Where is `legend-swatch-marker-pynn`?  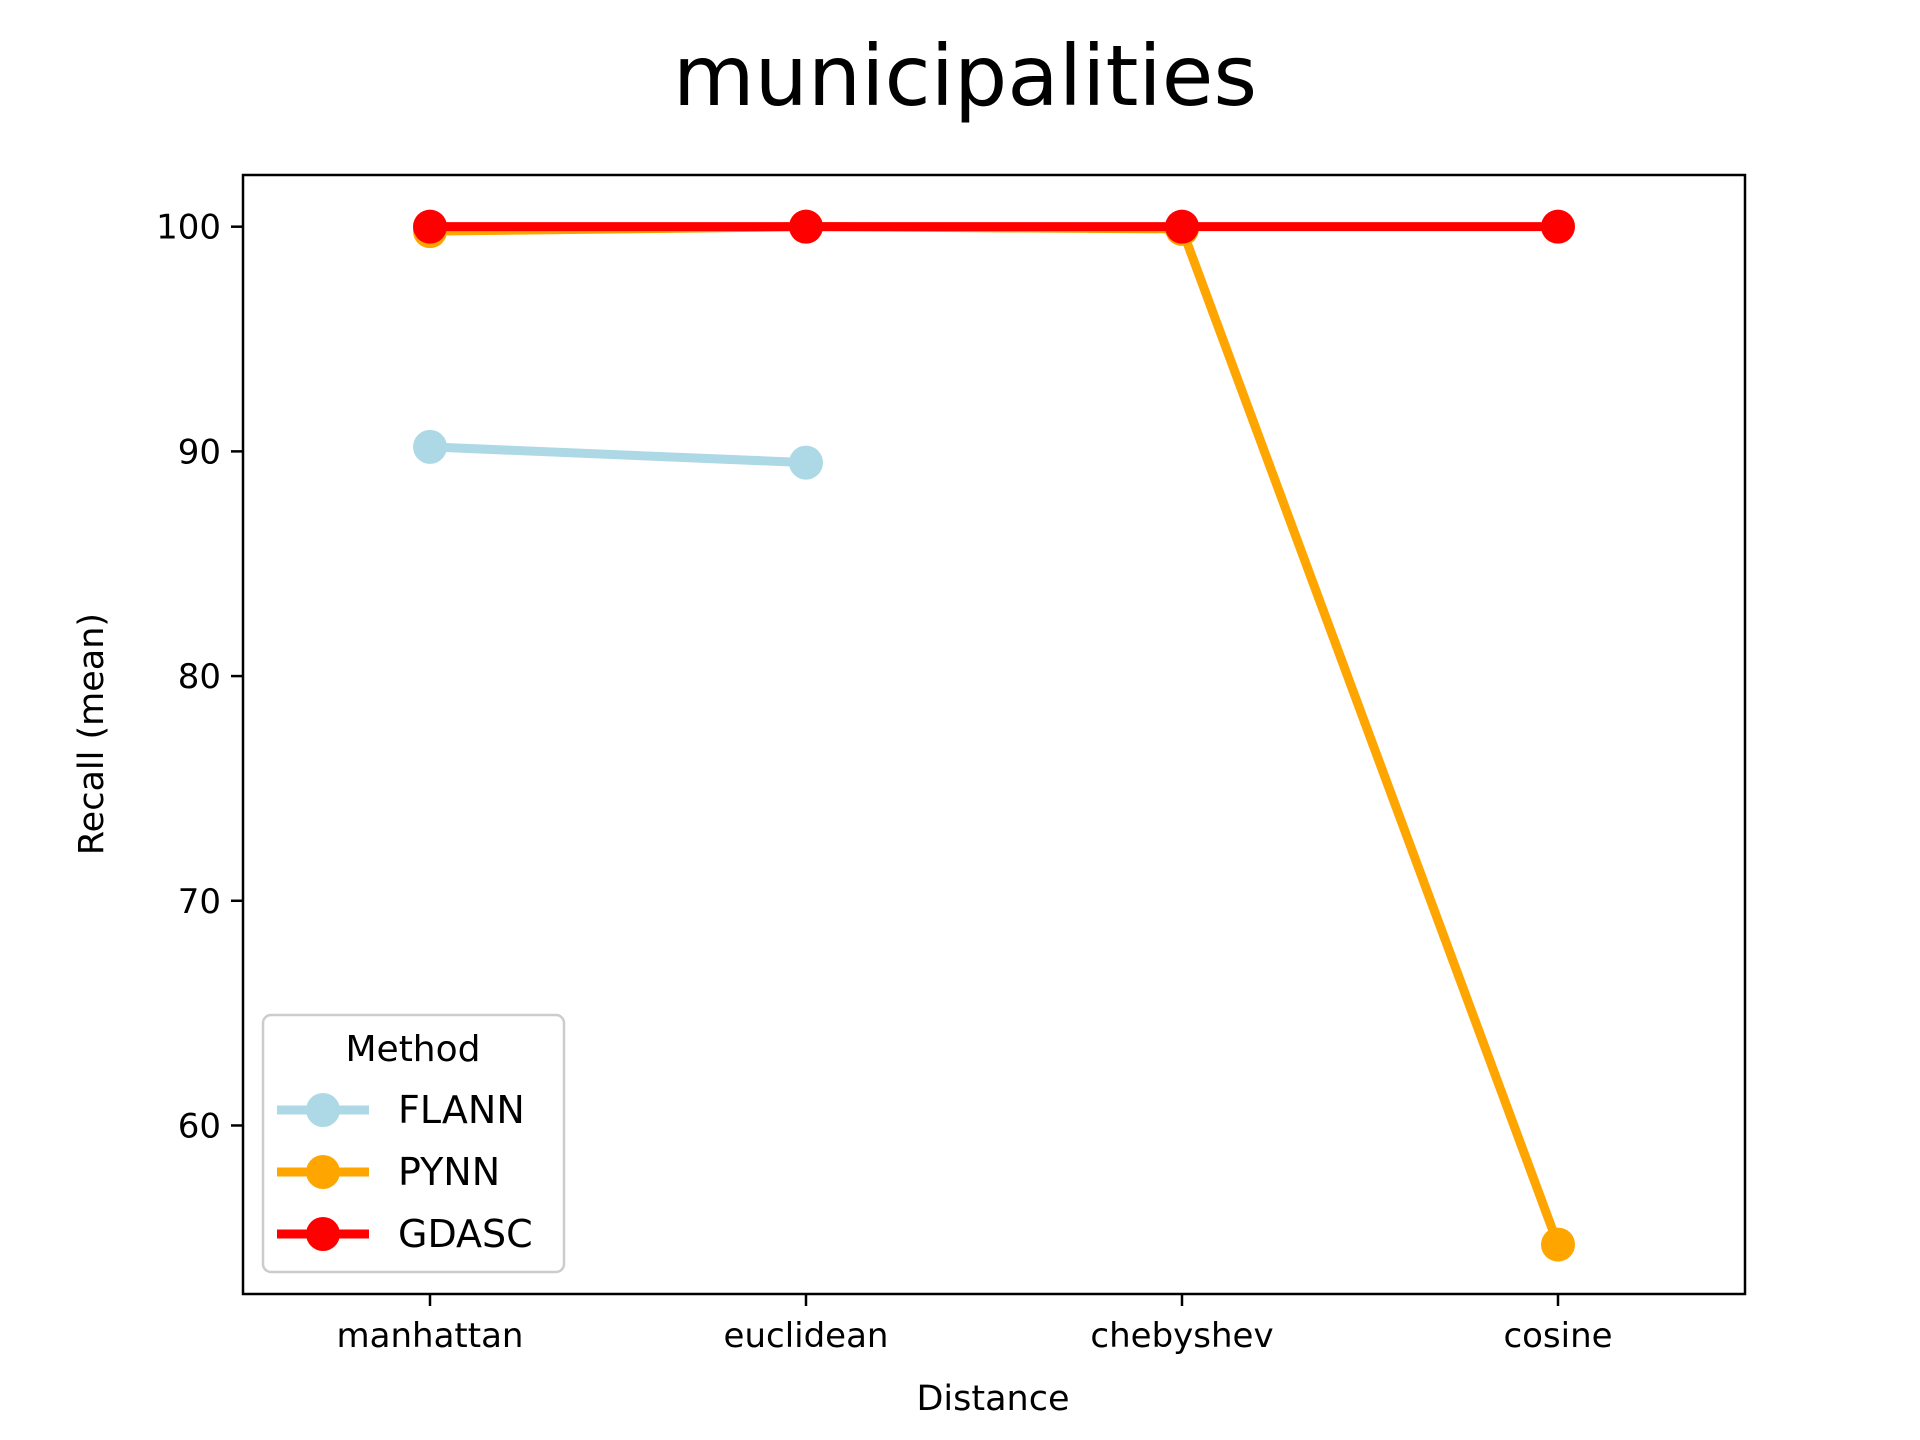
legend-swatch-marker-pynn is located at coordinates (323, 1172).